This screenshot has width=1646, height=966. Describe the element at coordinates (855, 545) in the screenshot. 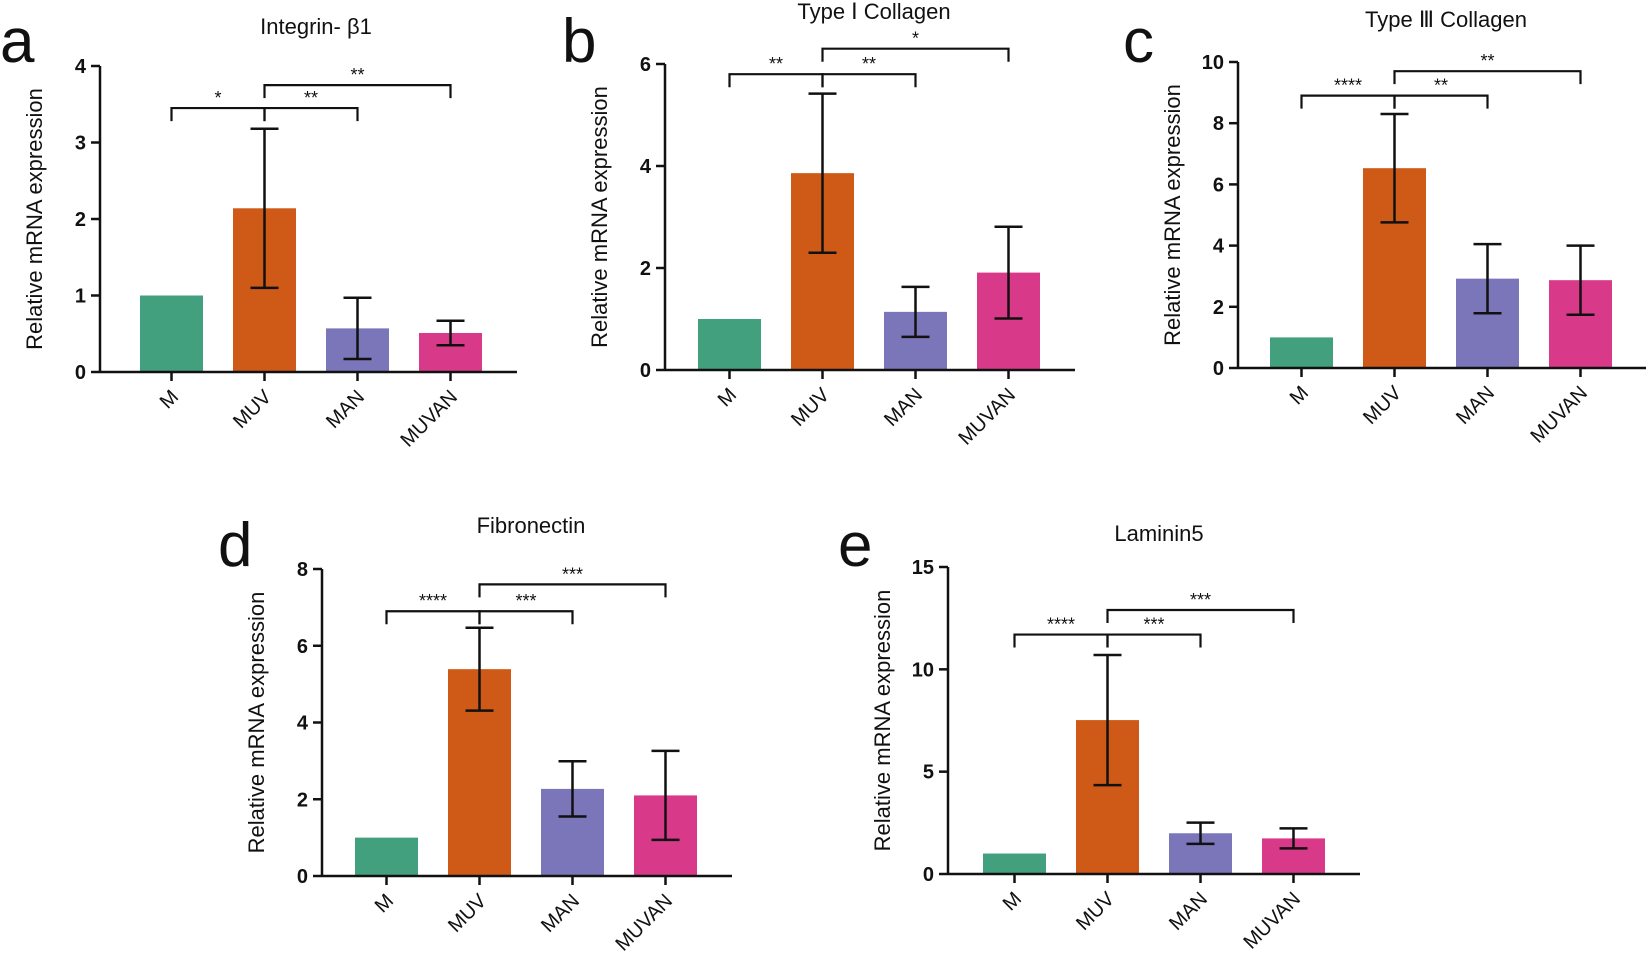

I see `panel-letter: e` at that location.